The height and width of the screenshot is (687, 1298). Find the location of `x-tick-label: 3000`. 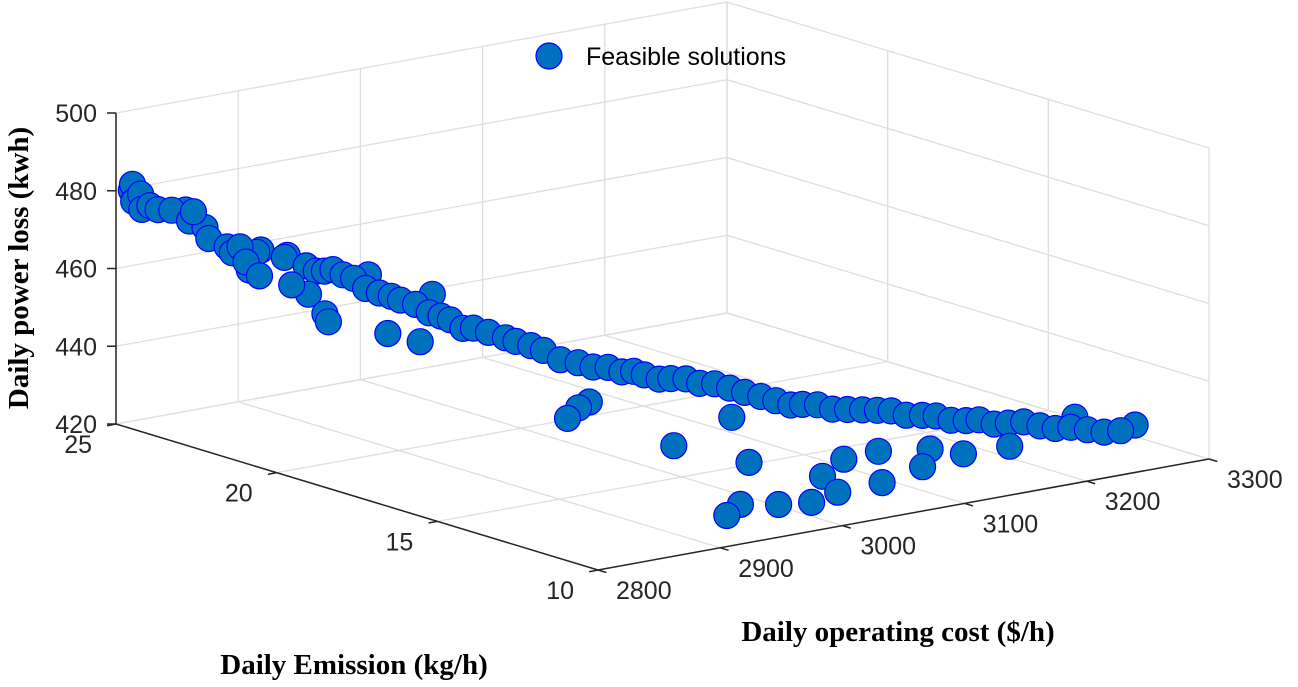

x-tick-label: 3000 is located at coordinates (888, 547).